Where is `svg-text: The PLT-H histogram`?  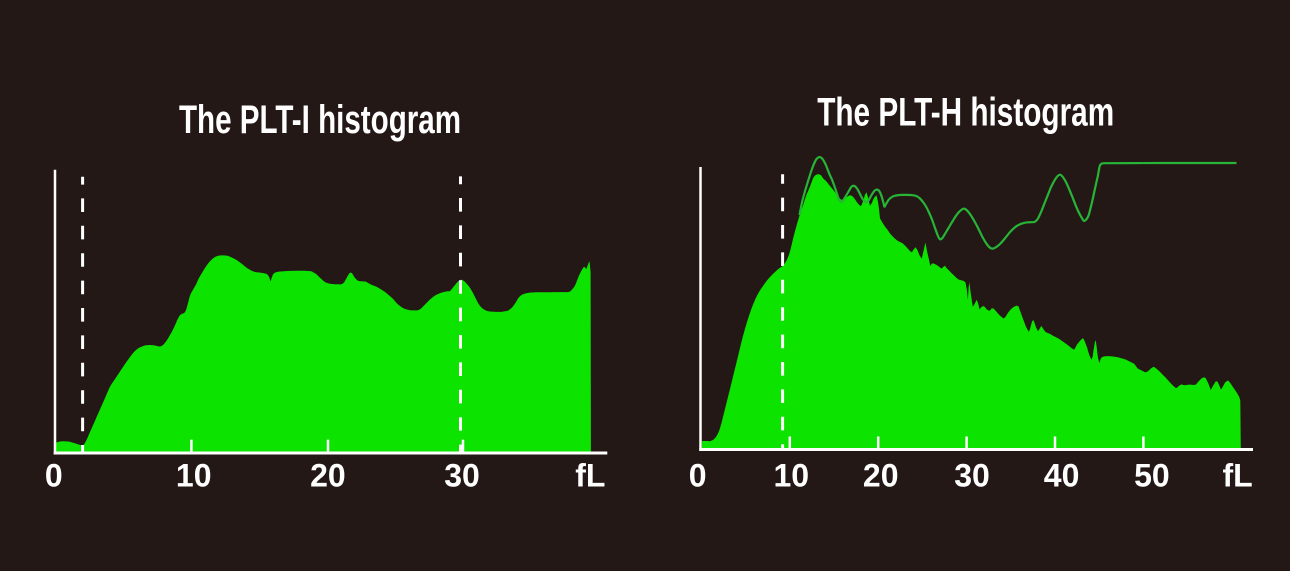 svg-text: The PLT-H histogram is located at coordinates (965, 112).